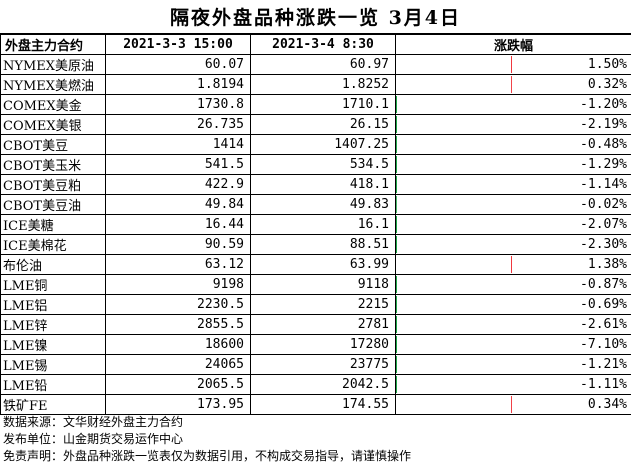  I want to click on change-percent: -2.19%, so click(571, 124).